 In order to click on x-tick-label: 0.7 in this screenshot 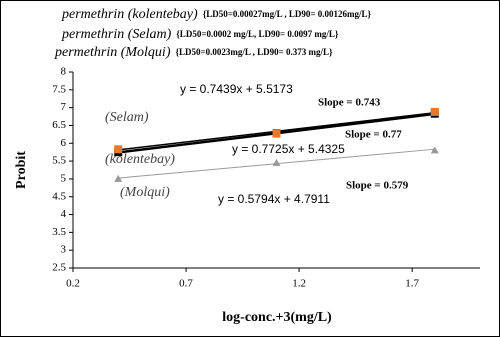, I will do `click(186, 284)`.